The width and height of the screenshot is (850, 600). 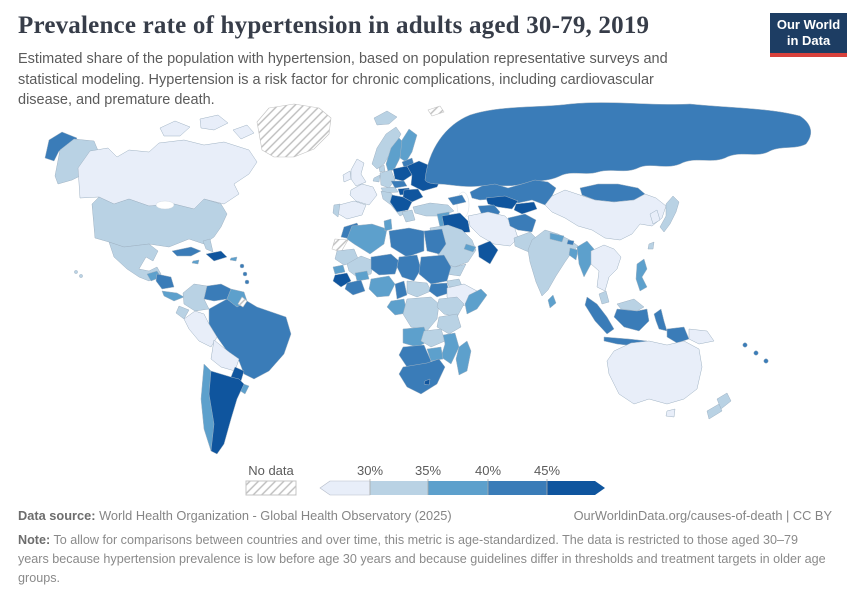 What do you see at coordinates (435, 241) in the screenshot?
I see `country-egypt` at bounding box center [435, 241].